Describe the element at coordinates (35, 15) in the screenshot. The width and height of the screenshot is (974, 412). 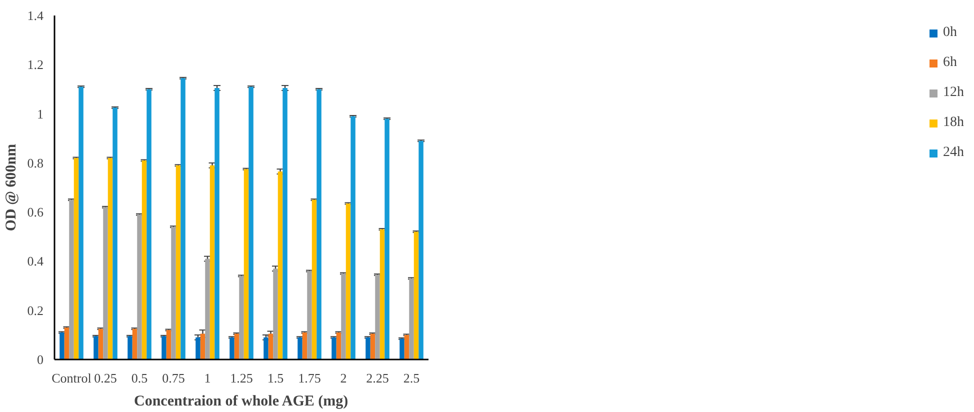
I see `y-tick-label: 1.4` at that location.